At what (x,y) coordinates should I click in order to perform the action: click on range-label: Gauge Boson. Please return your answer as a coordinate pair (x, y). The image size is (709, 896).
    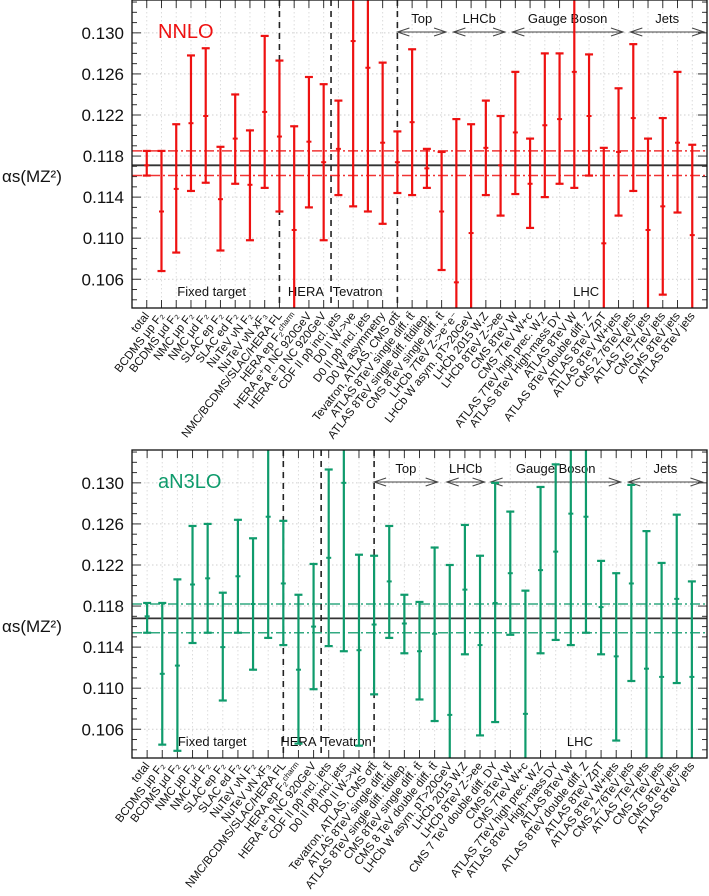
    Looking at the image, I should click on (568, 18).